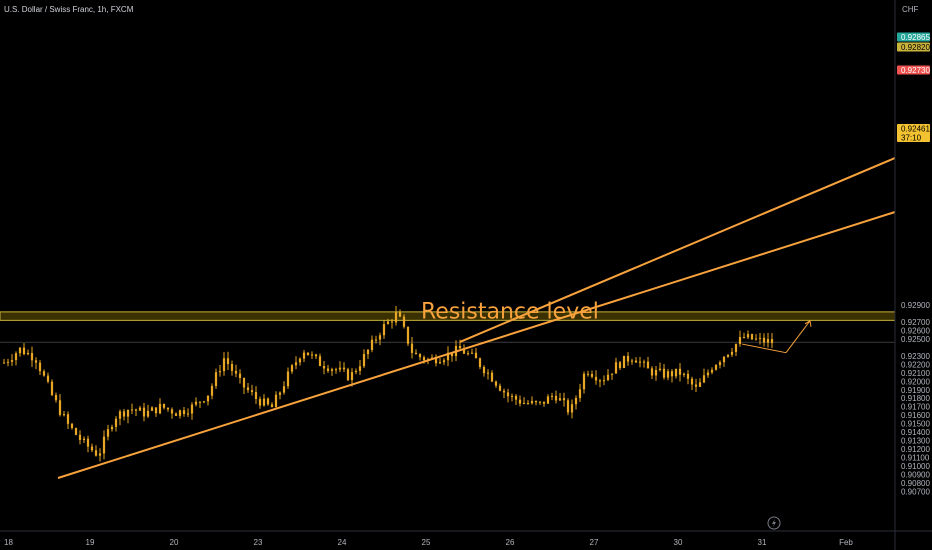  I want to click on last-price-badge, so click(913, 133).